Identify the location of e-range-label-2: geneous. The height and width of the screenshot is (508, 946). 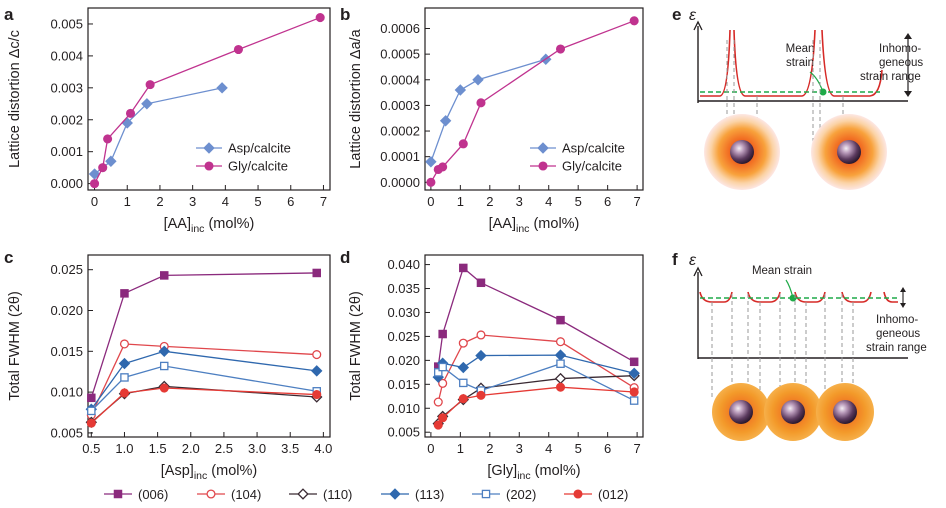
(901, 63).